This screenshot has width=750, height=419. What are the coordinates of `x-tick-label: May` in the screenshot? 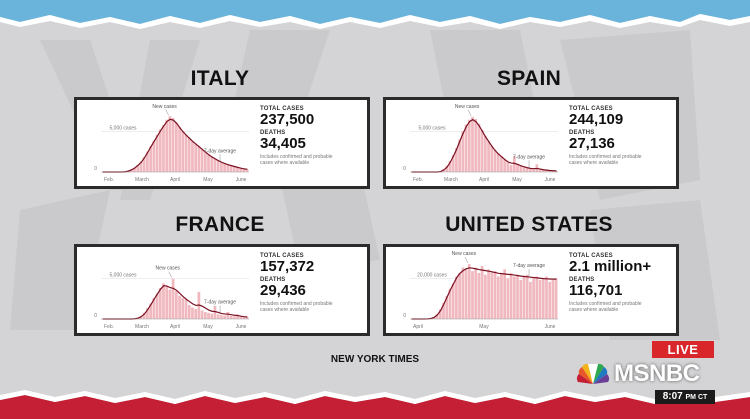 It's located at (208, 180).